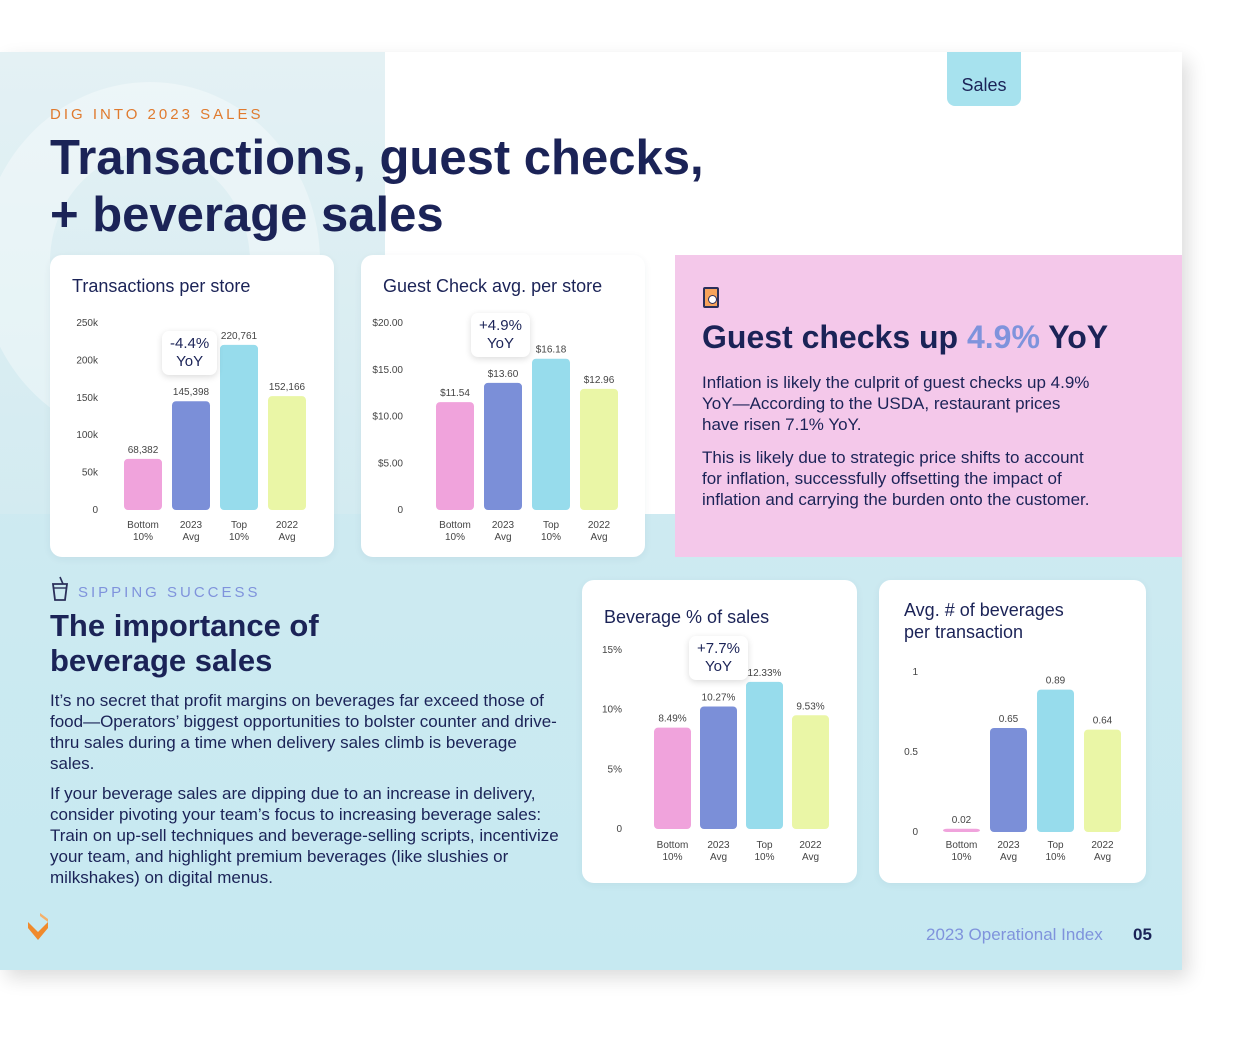 This screenshot has height=1040, width=1247. What do you see at coordinates (1056, 681) in the screenshot?
I see `data-label: 0.89` at bounding box center [1056, 681].